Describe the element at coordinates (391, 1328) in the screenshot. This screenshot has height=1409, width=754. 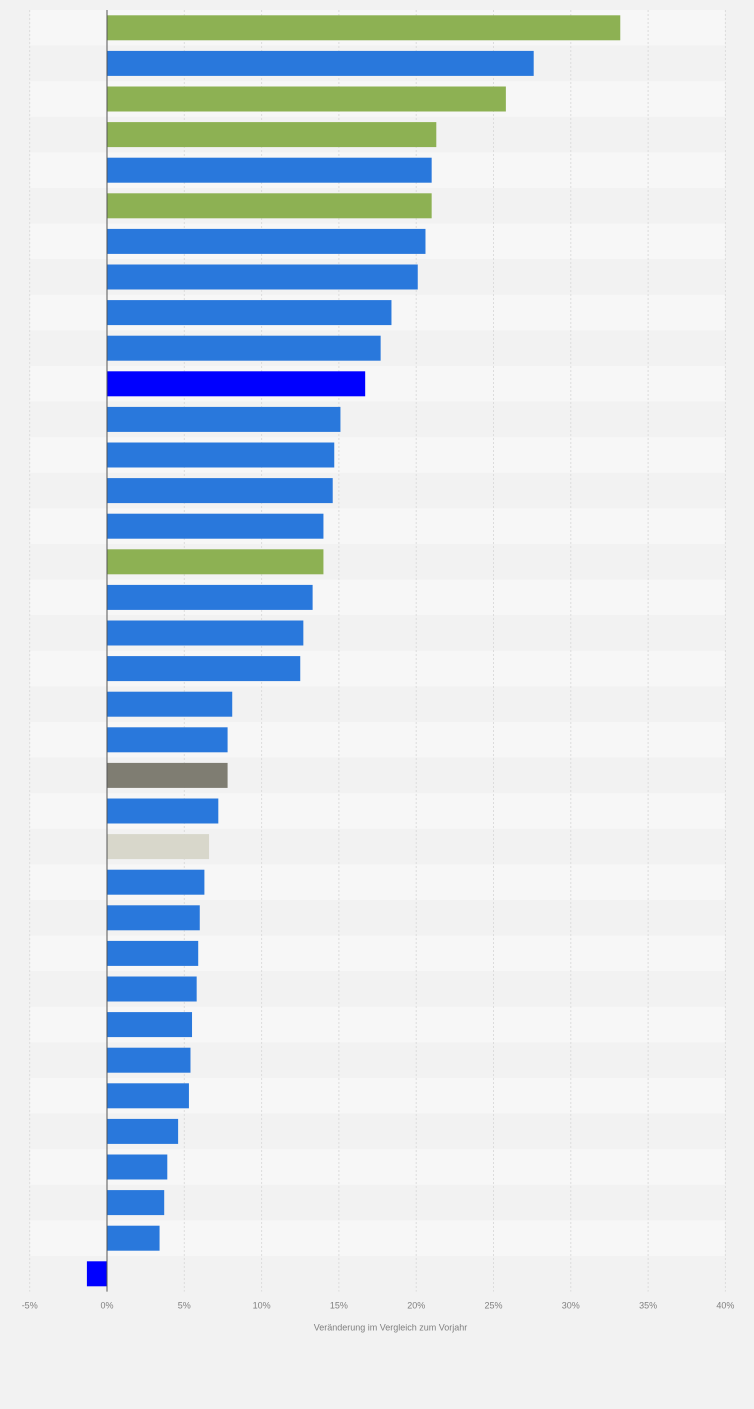
I see `x-axis-title: Veränderung im Vergleich zum Vorjahr` at that location.